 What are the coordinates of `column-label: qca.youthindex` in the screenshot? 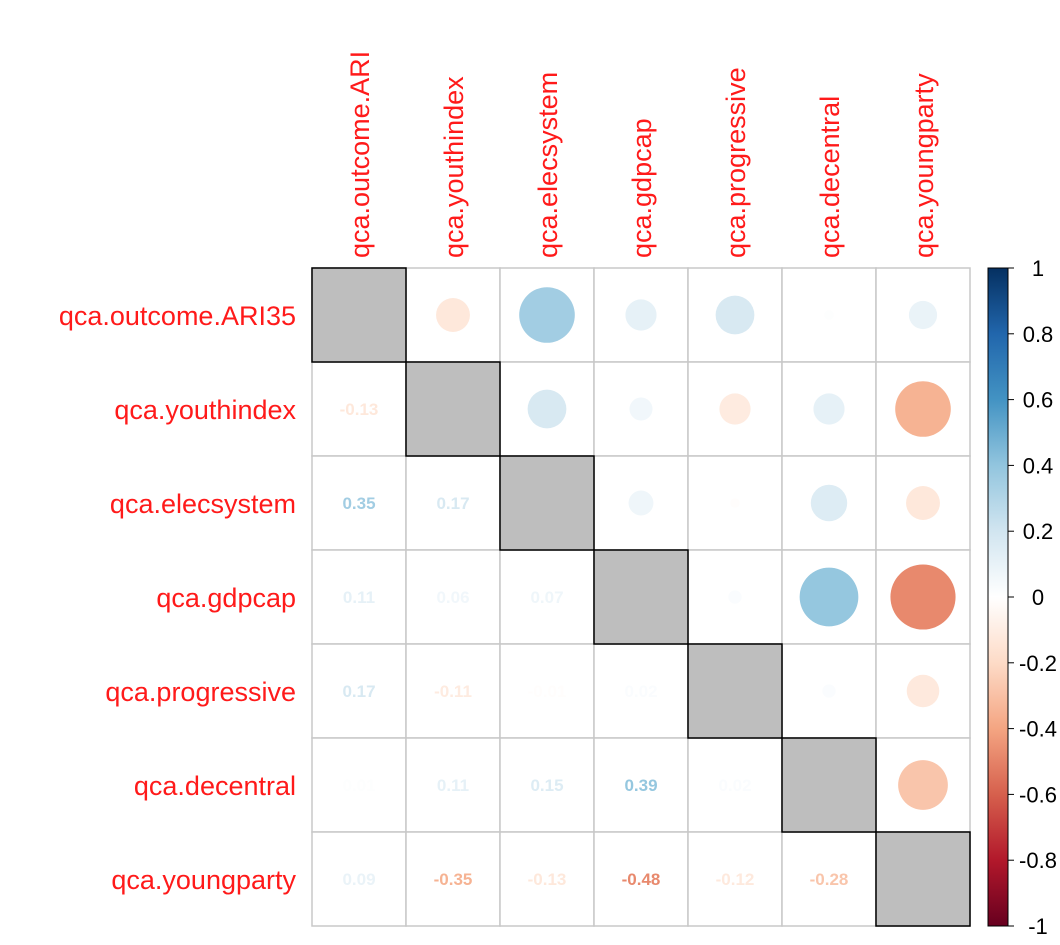 It's located at (454, 167).